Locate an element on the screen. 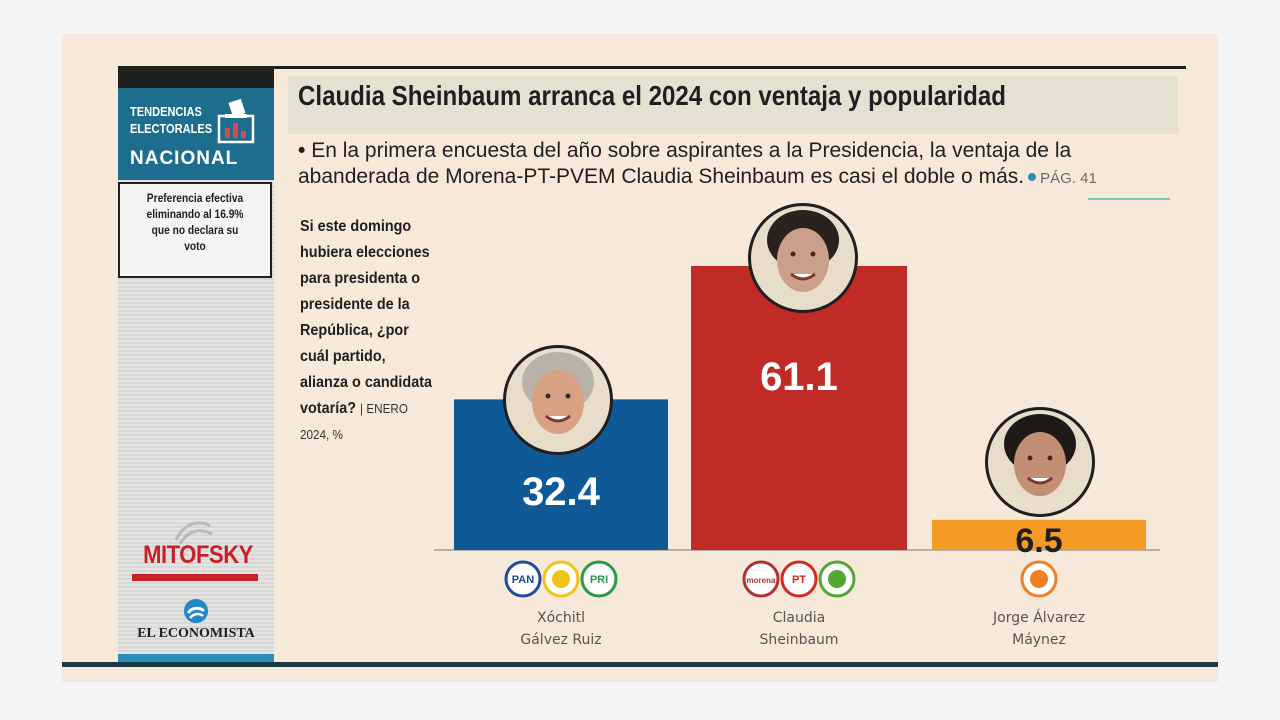 The width and height of the screenshot is (1280, 720). party-logo-prd is located at coordinates (561, 579).